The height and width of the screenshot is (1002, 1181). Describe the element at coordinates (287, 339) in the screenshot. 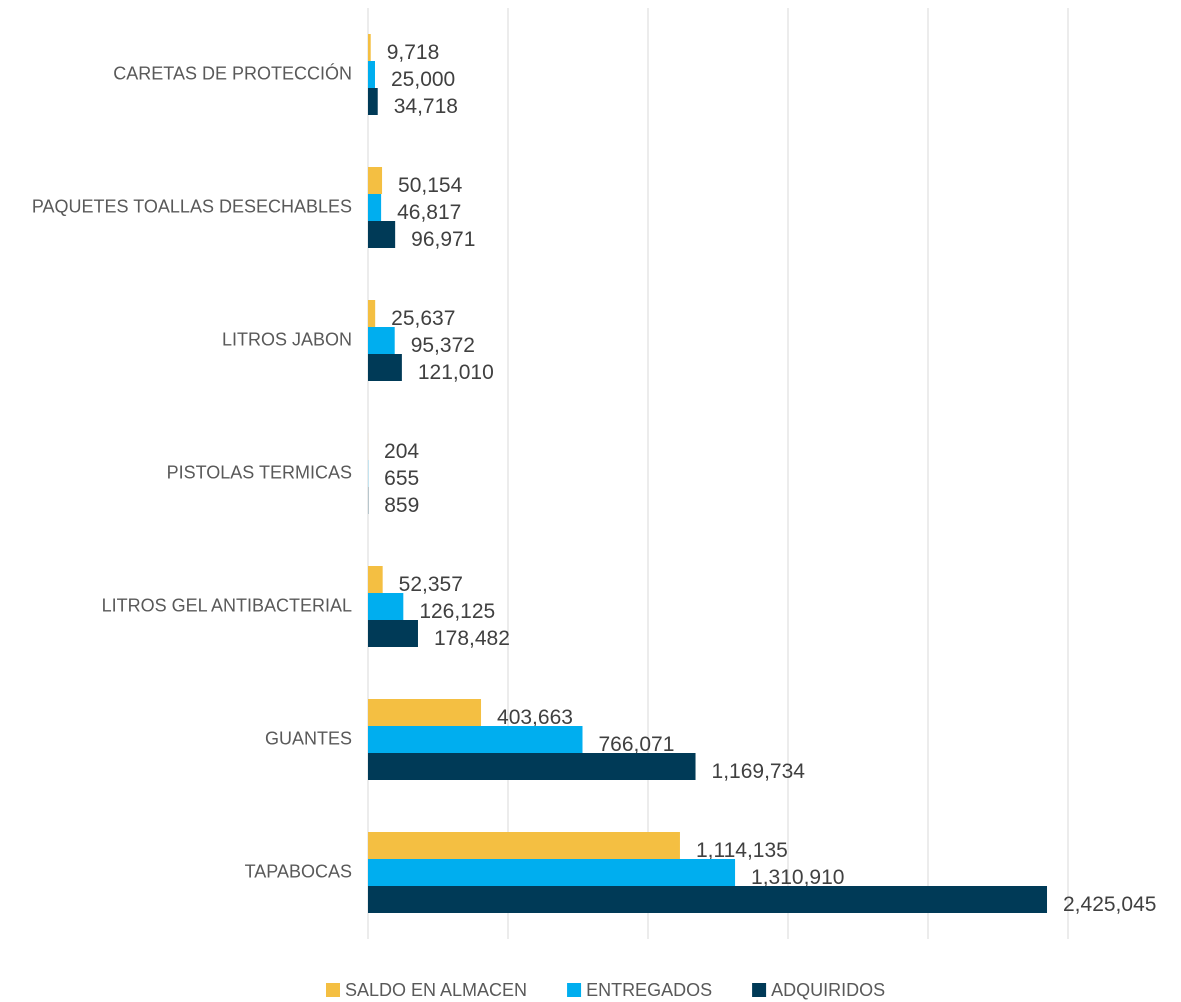

I see `y-tick-label: LITROS JABON` at that location.